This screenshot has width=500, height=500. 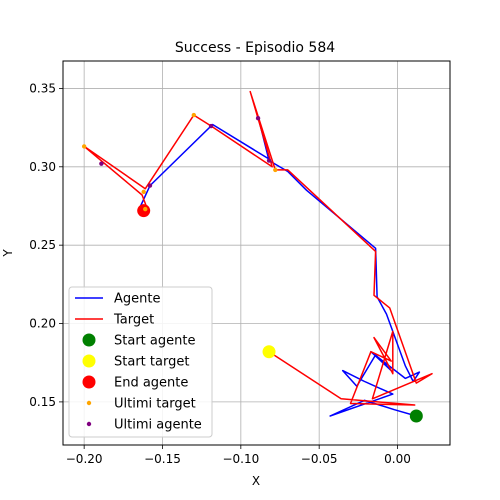 I want to click on legend-handle-end-agente, so click(x=89, y=382).